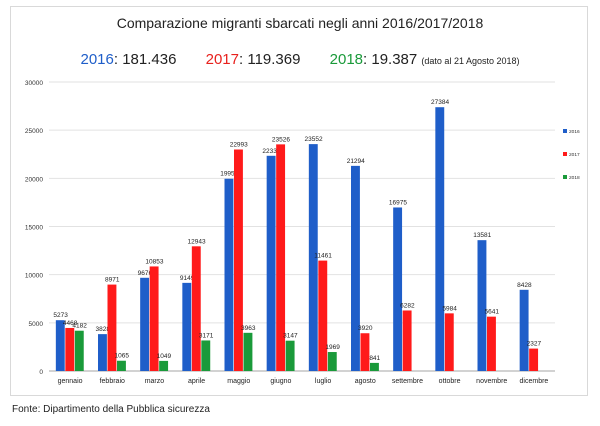 This screenshot has height=426, width=600. Describe the element at coordinates (271, 151) in the screenshot. I see `data-label: 22339` at that location.